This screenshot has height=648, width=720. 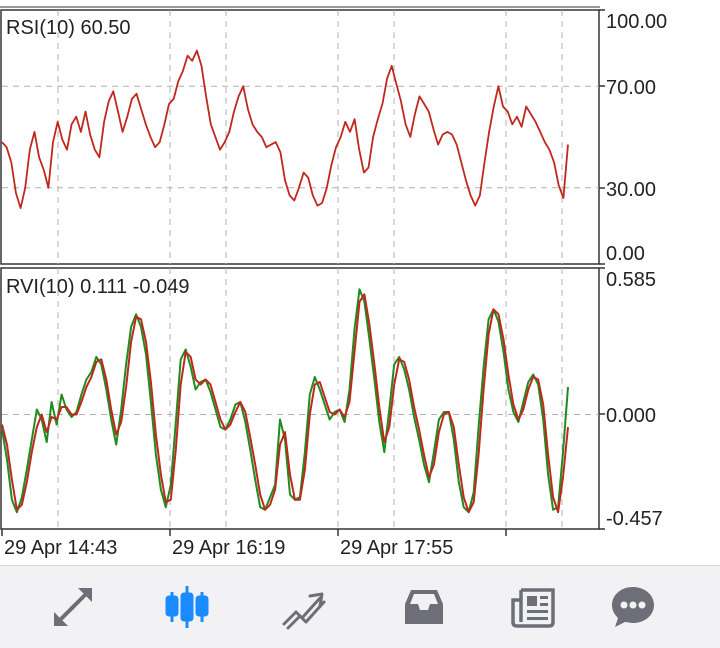 What do you see at coordinates (634, 519) in the screenshot?
I see `rvi-tick-min: -0.457` at bounding box center [634, 519].